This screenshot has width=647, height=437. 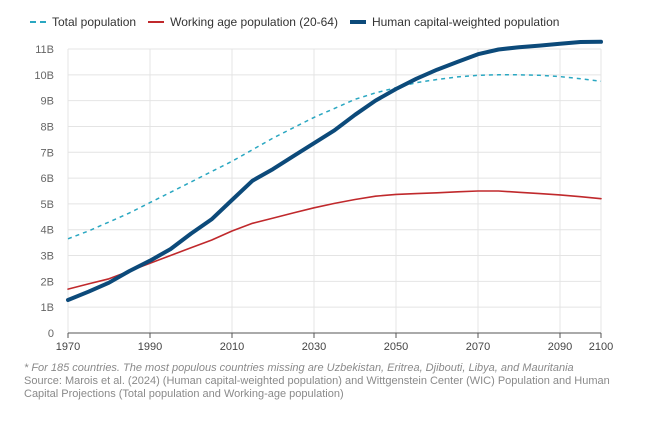 I want to click on legend-label-human-capital-population: Human capital-weighted population, so click(x=465, y=22).